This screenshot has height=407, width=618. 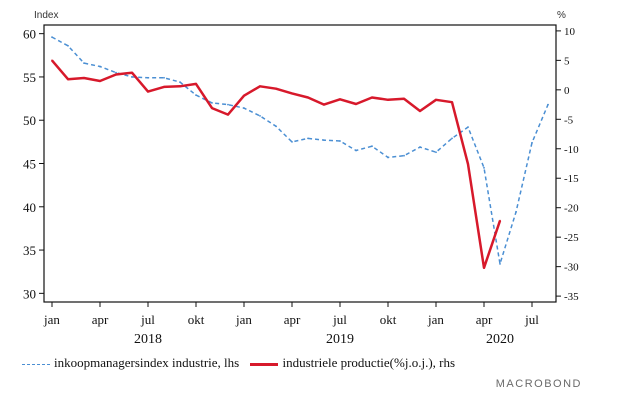 What do you see at coordinates (567, 91) in the screenshot?
I see `right-tick-label: 0` at bounding box center [567, 91].